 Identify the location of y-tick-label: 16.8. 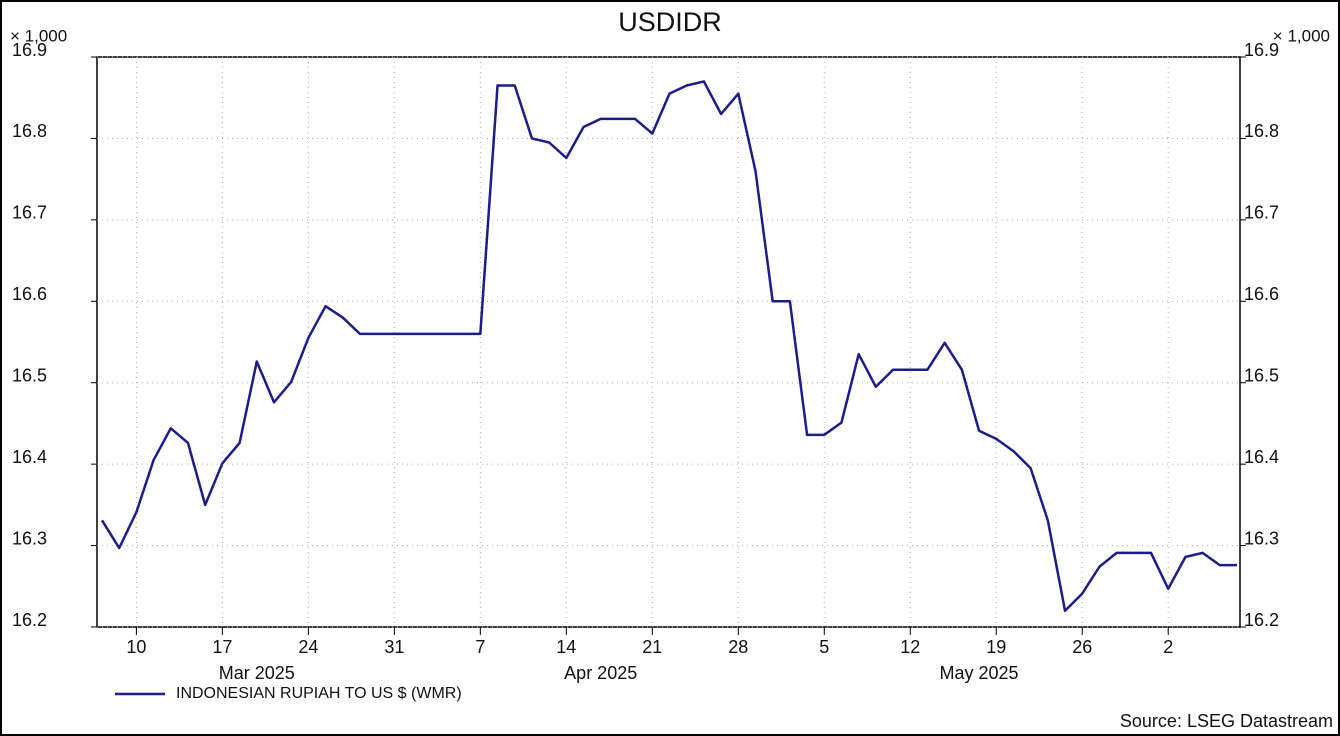
(29, 131).